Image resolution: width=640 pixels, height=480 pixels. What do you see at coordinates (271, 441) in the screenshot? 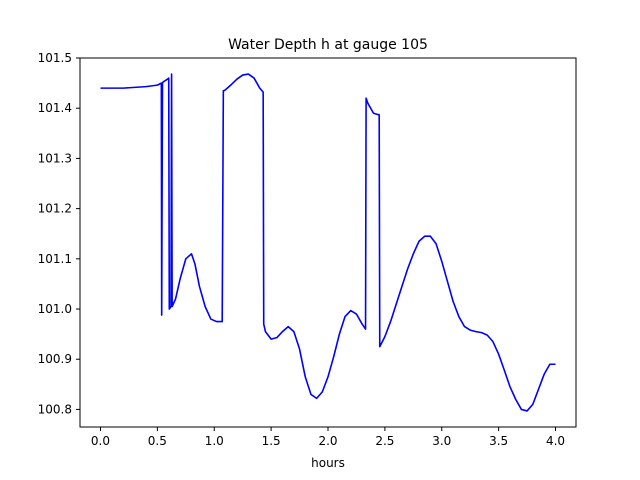
I see `x-tick-label: 1.5` at bounding box center [271, 441].